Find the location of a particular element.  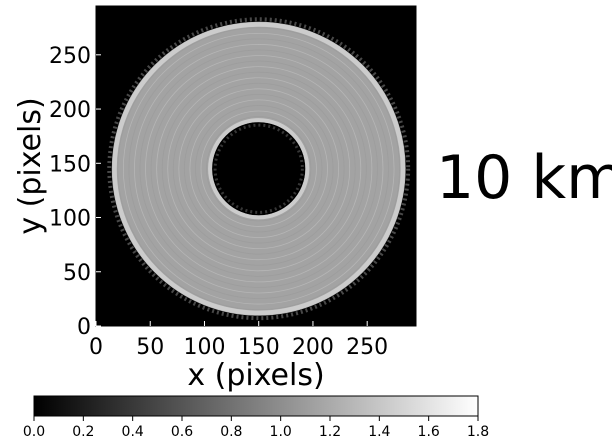

colorbar-tick-label: 1.4 is located at coordinates (379, 431).